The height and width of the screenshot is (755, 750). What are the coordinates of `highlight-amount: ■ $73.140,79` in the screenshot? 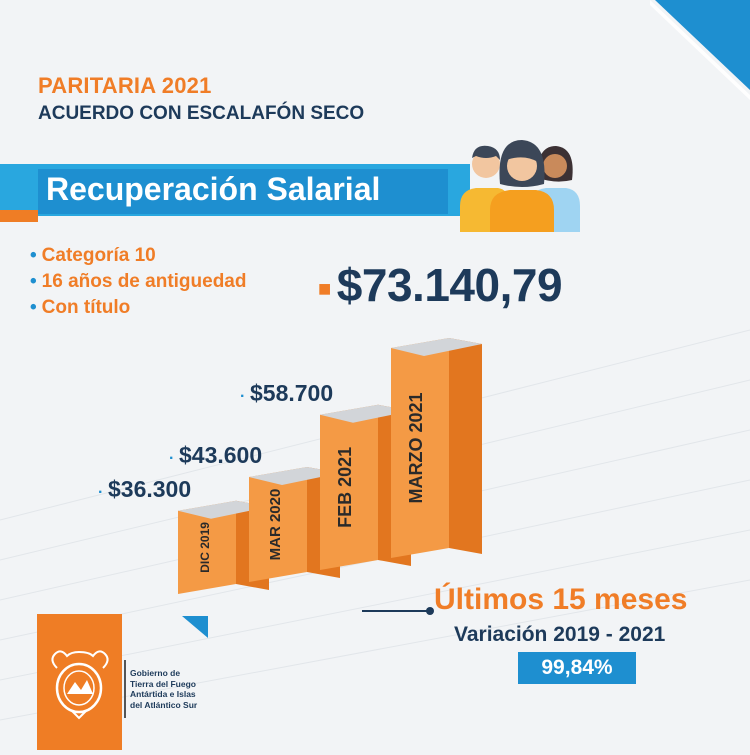 It's located at (440, 285).